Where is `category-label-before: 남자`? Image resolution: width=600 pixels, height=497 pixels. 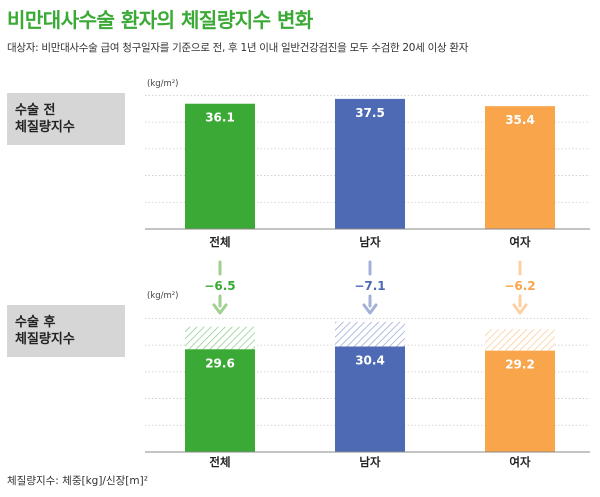 category-label-before: 남자 is located at coordinates (370, 242).